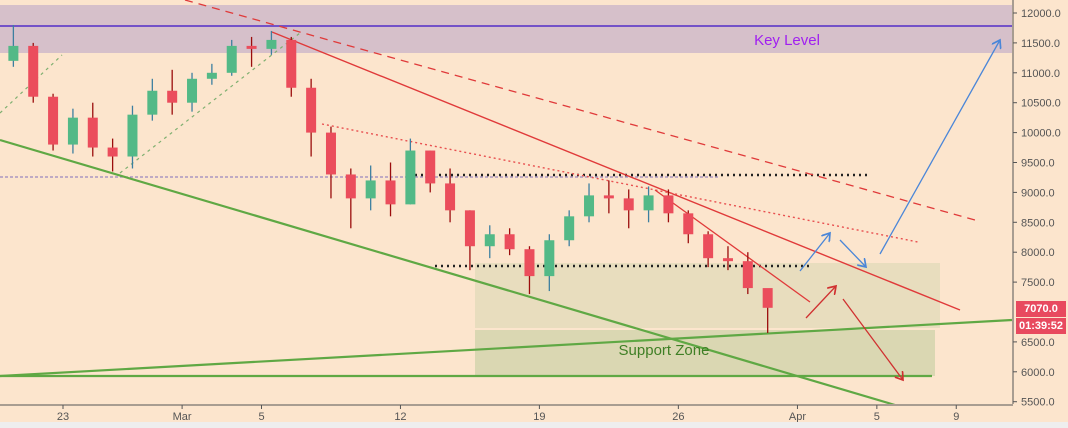 This screenshot has height=428, width=1068. What do you see at coordinates (814, 252) in the screenshot?
I see `blue-arrow-up` at bounding box center [814, 252].